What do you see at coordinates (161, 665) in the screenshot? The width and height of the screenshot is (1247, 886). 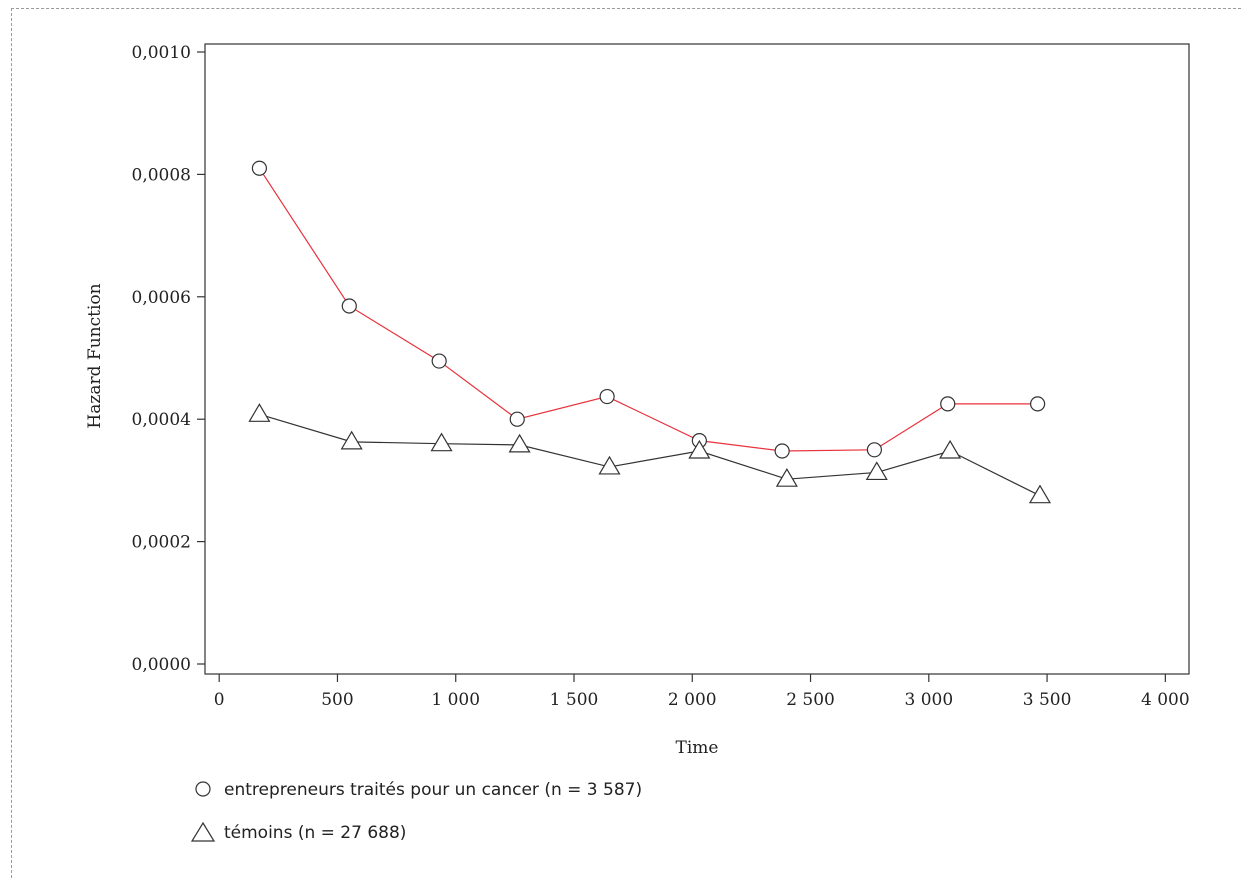 I see `y-tick-label: 0,0000` at bounding box center [161, 665].